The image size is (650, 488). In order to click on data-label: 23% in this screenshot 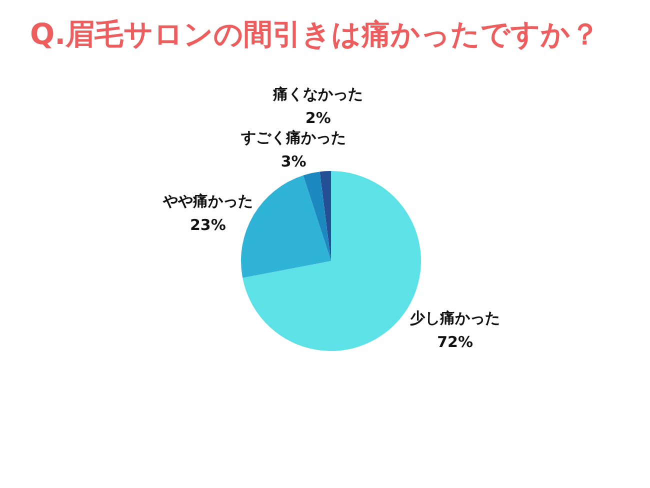, I will do `click(208, 225)`.